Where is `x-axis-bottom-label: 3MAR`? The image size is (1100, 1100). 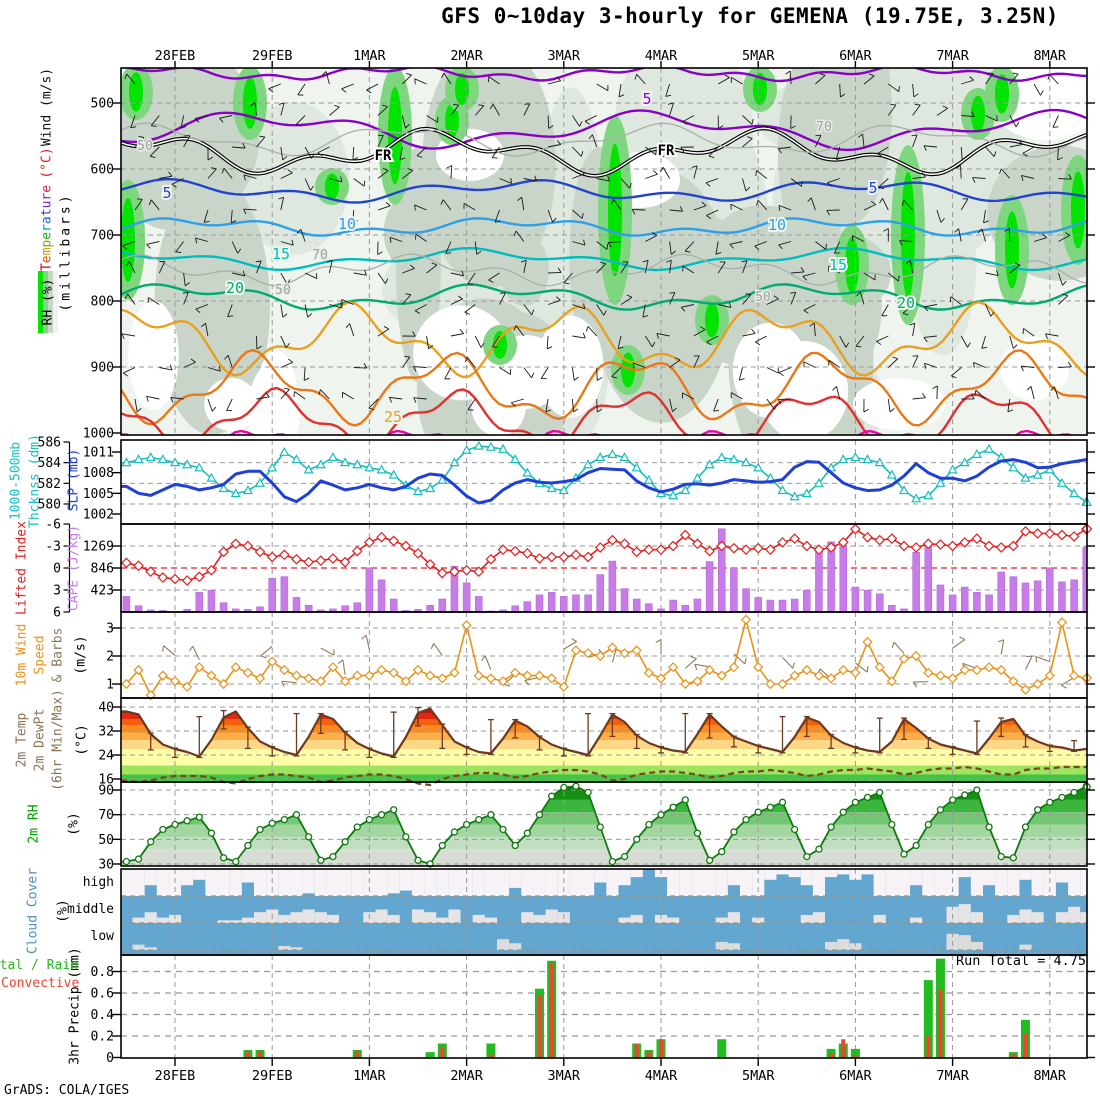
x-axis-bottom-label: 3MAR is located at coordinates (564, 1076).